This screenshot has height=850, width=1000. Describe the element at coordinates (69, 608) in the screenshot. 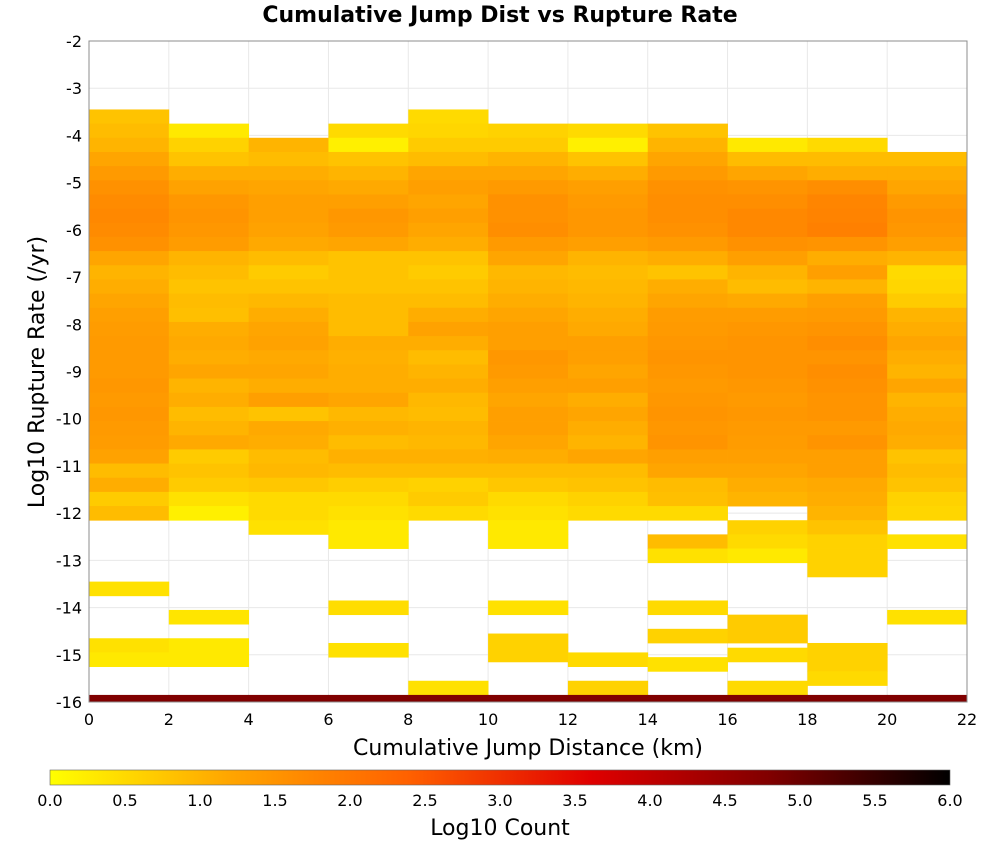

I see `y-tick-label: -14` at that location.